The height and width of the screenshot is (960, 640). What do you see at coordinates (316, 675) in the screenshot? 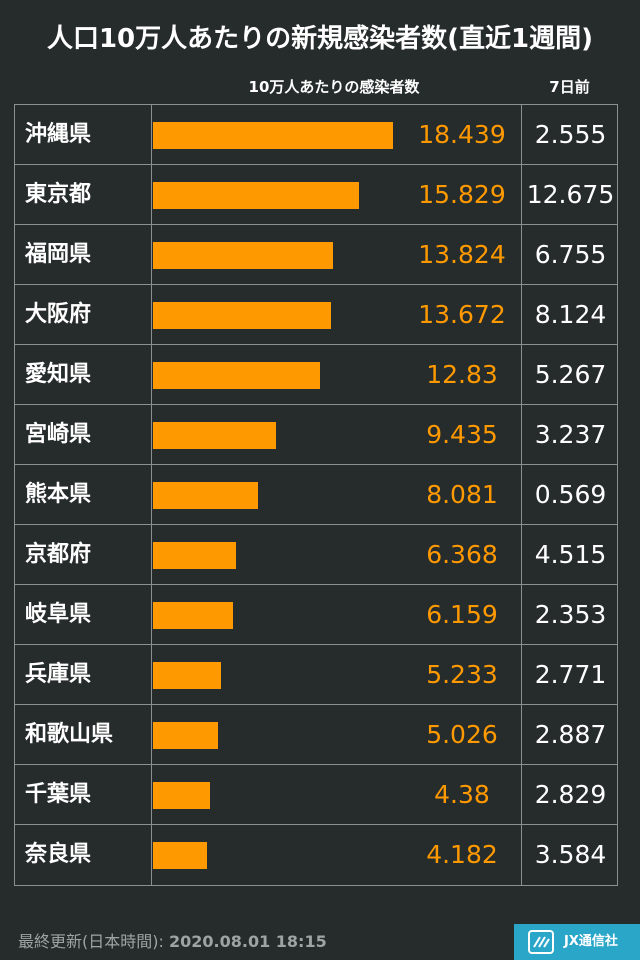
I see `table-row: 兵庫県 5.233 2.771` at bounding box center [316, 675].